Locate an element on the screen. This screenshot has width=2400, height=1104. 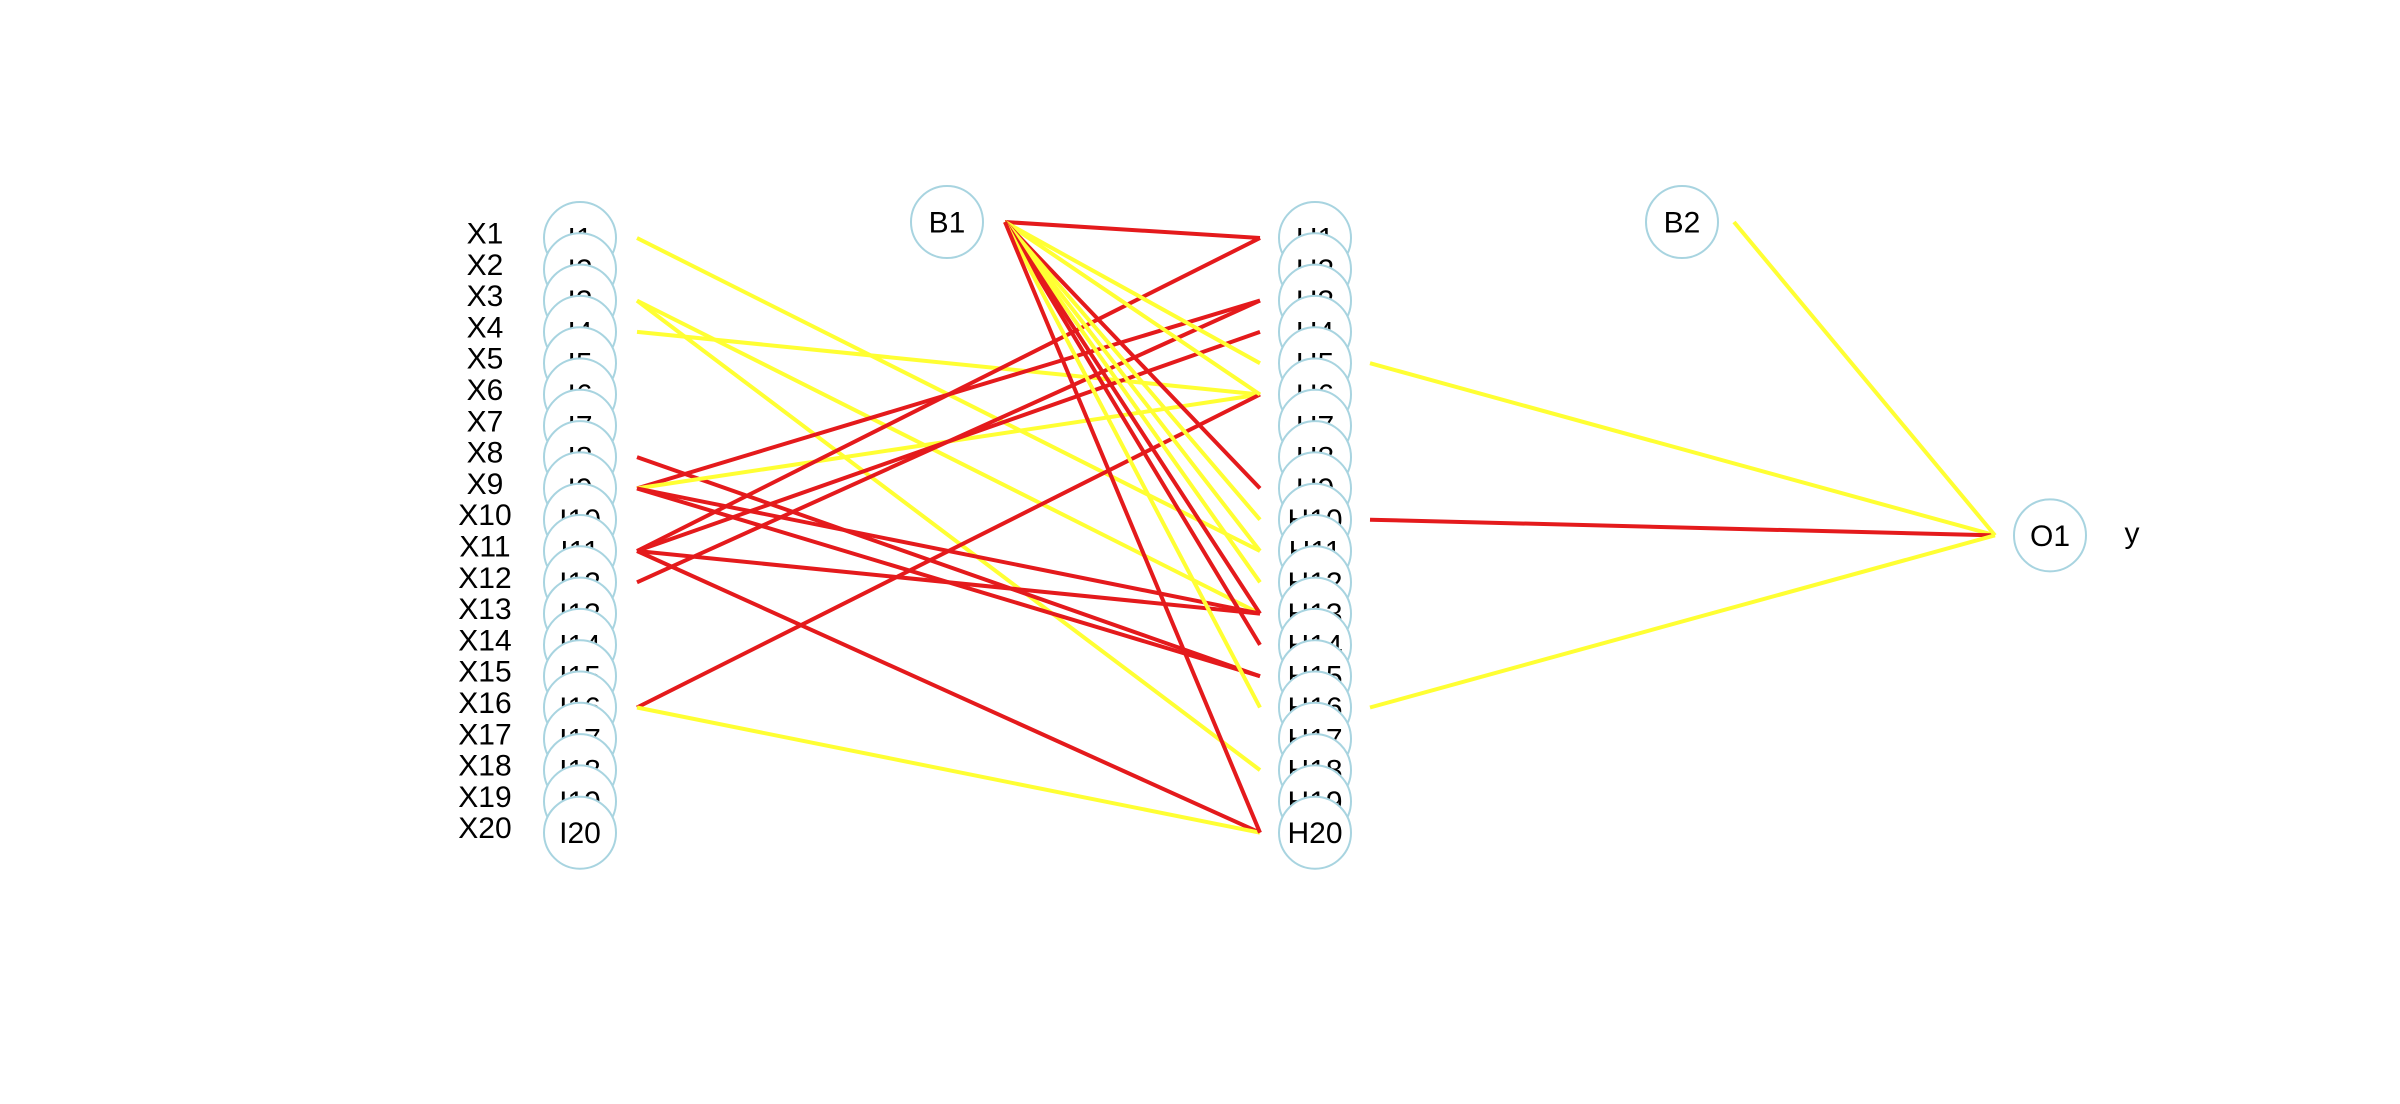
bias-node-b2: B2 is located at coordinates (1682, 222).